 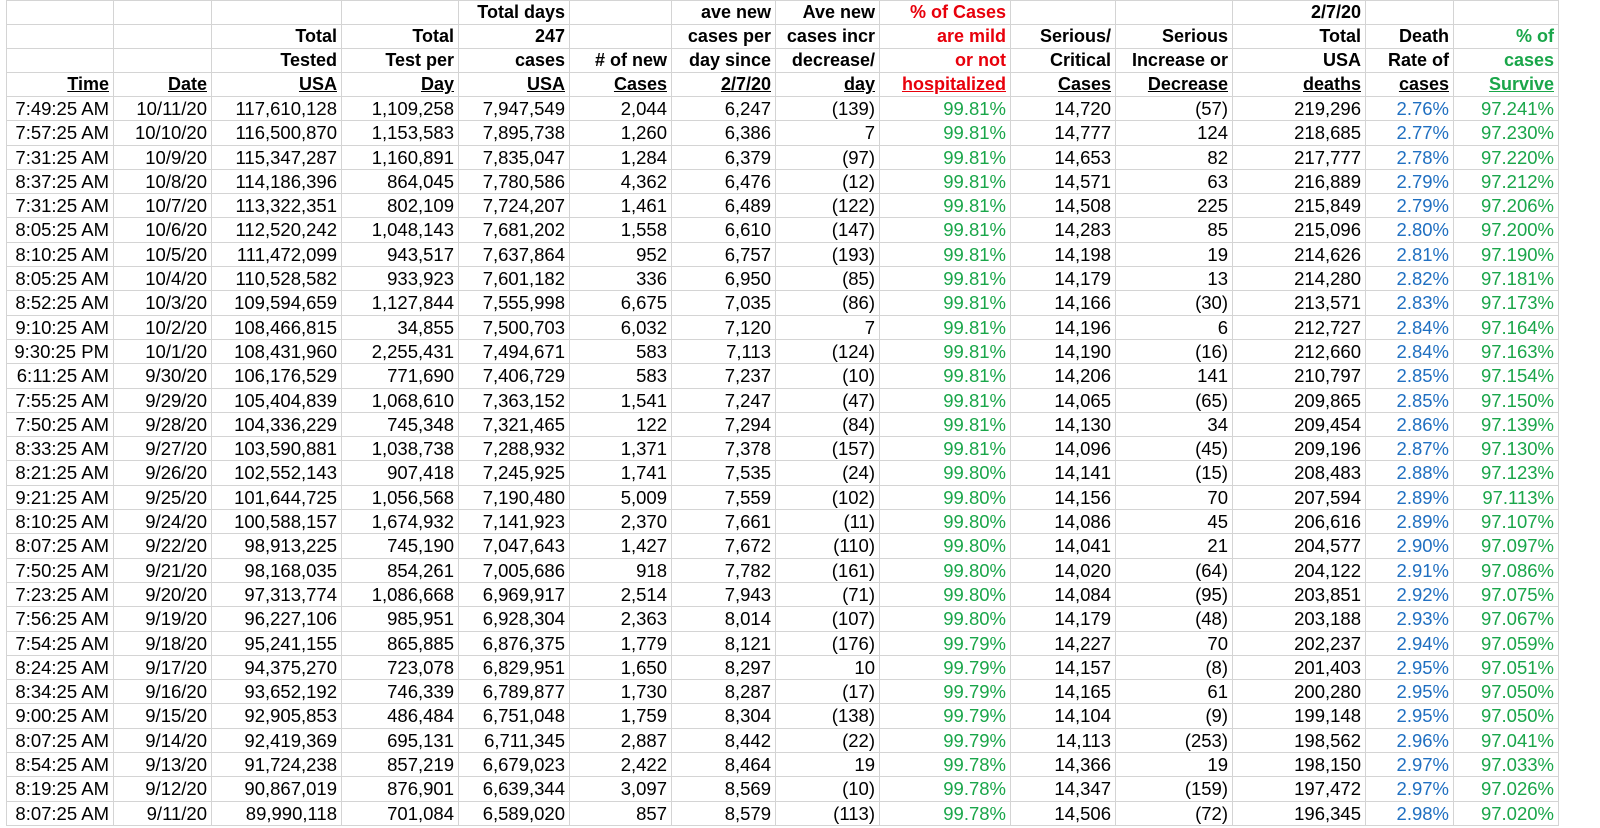 I want to click on table-cell: 91,724,238, so click(x=276, y=765).